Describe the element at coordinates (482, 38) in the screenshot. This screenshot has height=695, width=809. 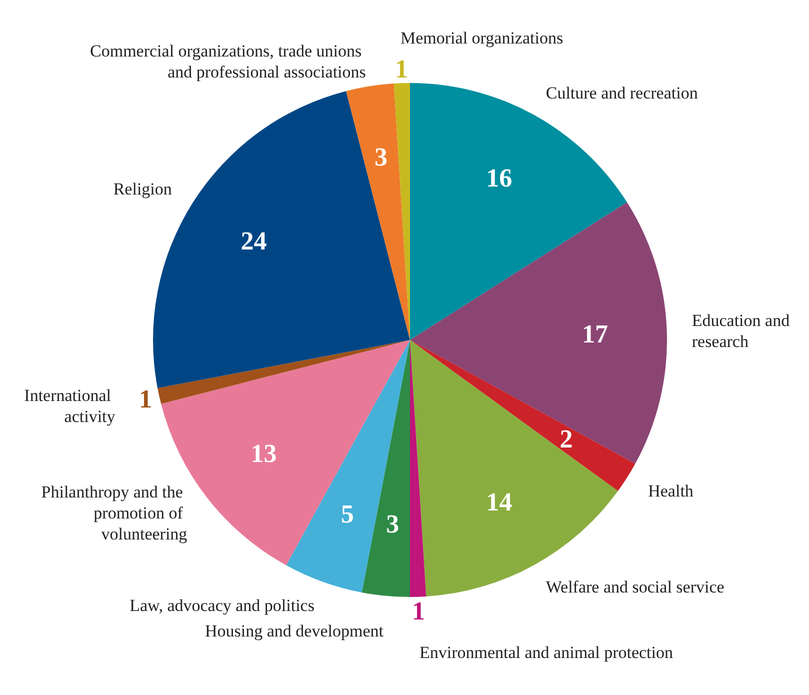
I see `slice-label: Memorial organizations` at that location.